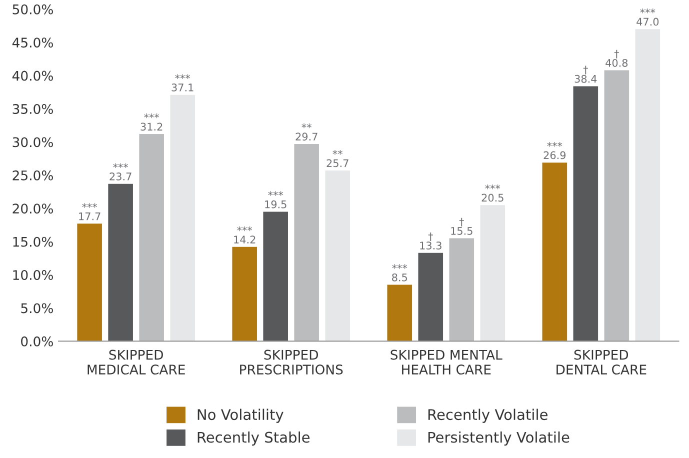  What do you see at coordinates (499, 439) in the screenshot?
I see `legend-label: Persistently Volatile` at bounding box center [499, 439].